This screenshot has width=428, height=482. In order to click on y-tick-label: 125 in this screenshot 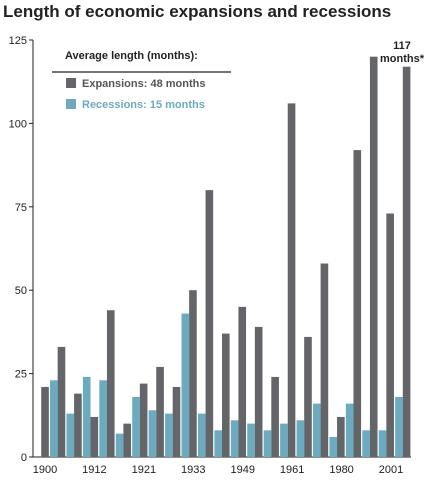, I will do `click(18, 41)`.